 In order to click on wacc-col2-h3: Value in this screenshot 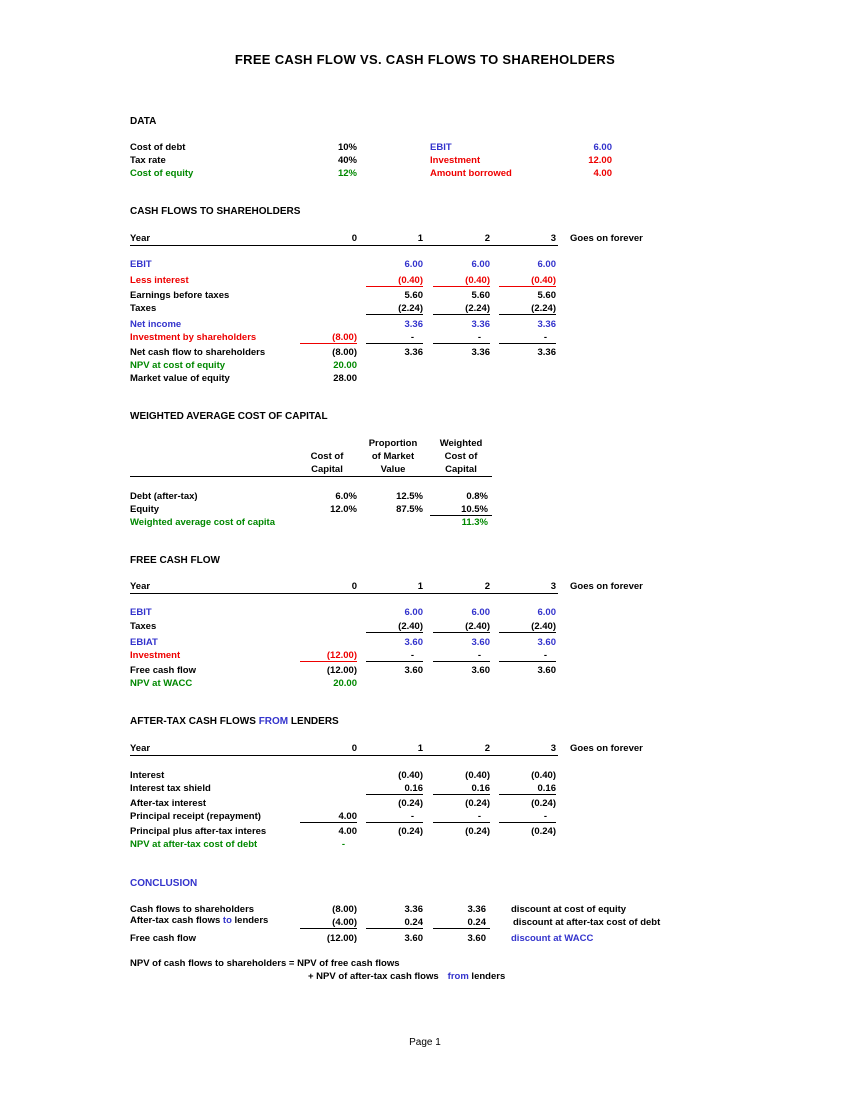, I will do `click(393, 469)`.